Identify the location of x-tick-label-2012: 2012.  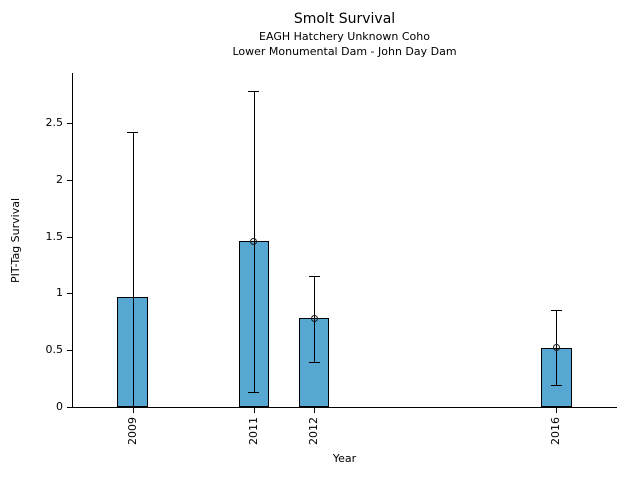
(314, 431).